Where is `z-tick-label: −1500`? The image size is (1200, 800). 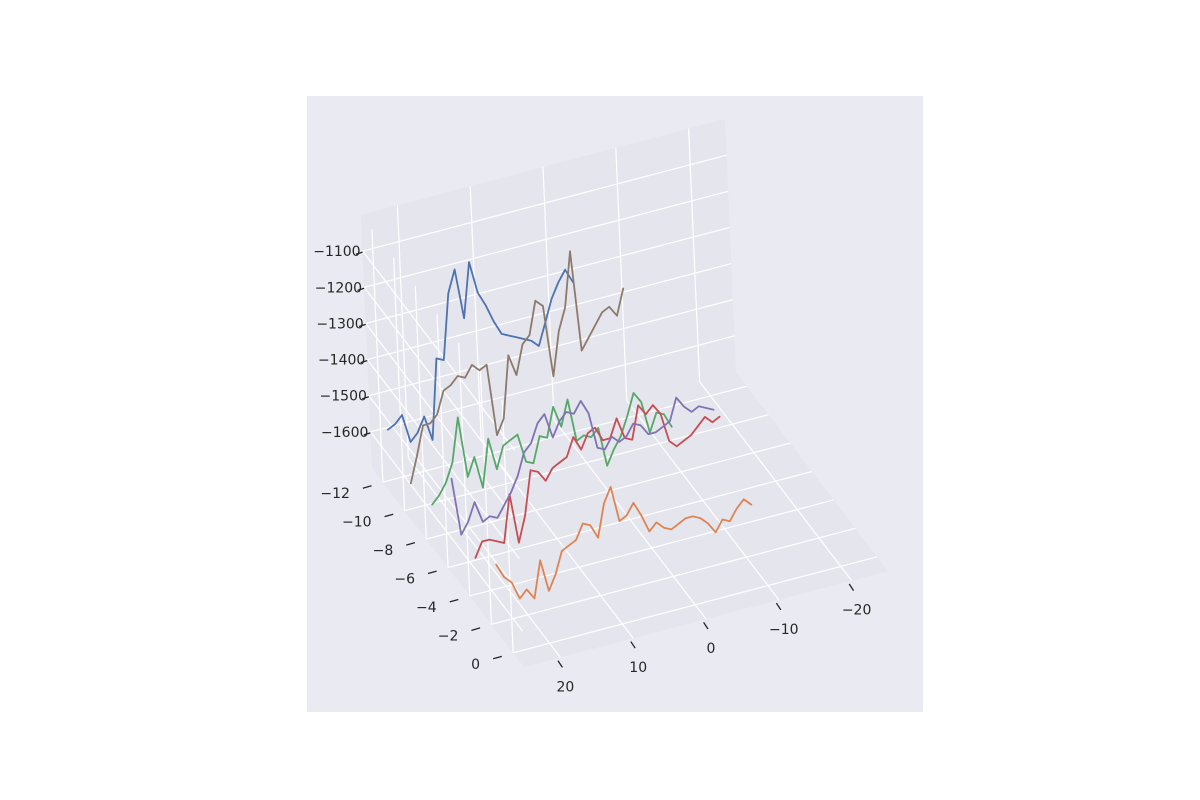
z-tick-label: −1500 is located at coordinates (343, 397).